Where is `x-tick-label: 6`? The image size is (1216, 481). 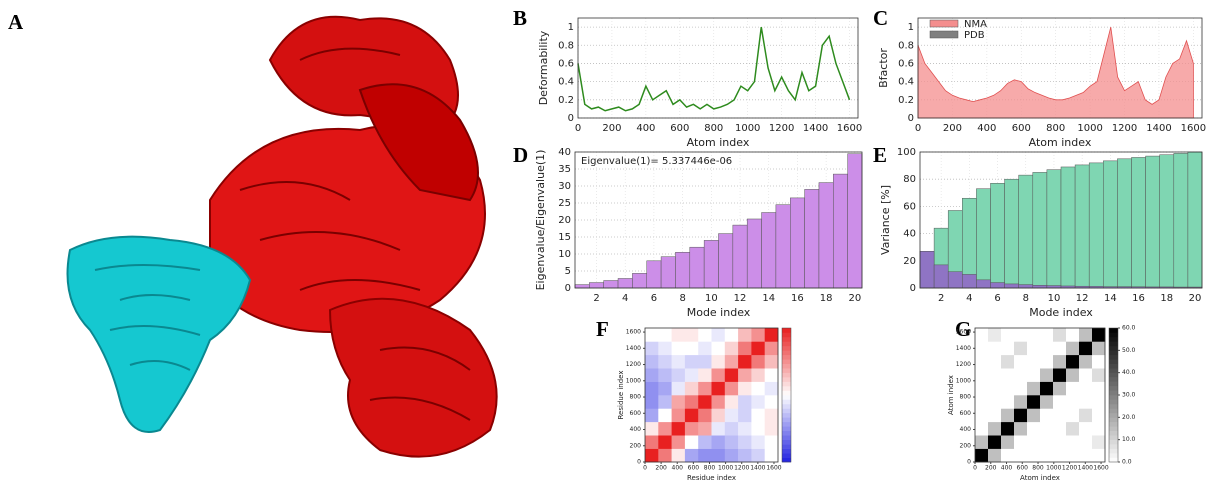 x-tick-label: 6 is located at coordinates (997, 298).